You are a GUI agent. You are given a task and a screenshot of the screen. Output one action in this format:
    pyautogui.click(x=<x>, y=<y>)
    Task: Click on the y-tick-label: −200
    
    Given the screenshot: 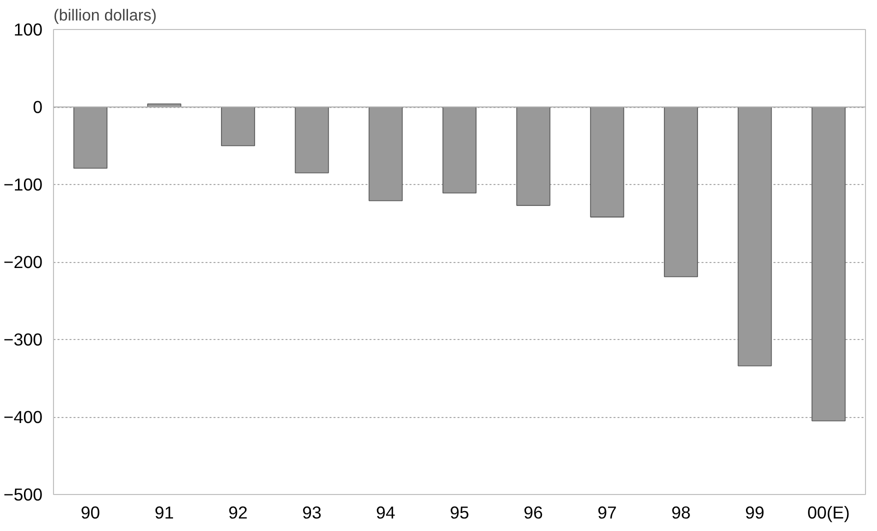 What is the action you would take?
    pyautogui.click(x=22, y=262)
    